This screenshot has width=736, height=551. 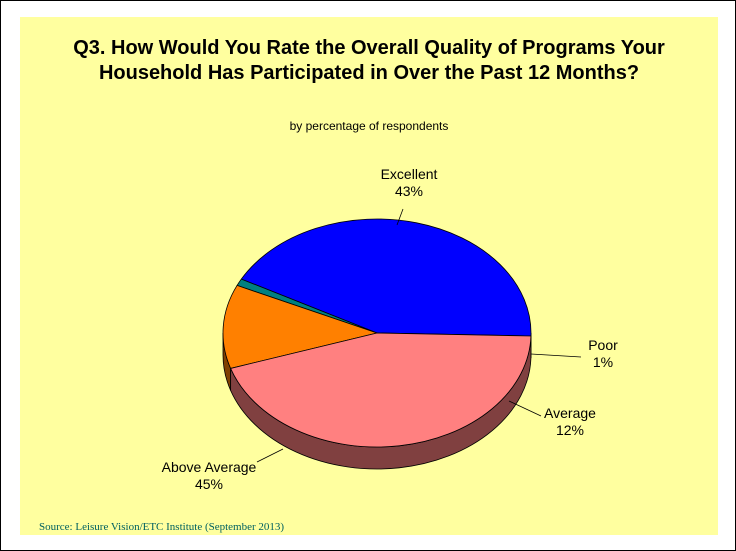 What do you see at coordinates (300, 327) in the screenshot?
I see `pie-slice-average` at bounding box center [300, 327].